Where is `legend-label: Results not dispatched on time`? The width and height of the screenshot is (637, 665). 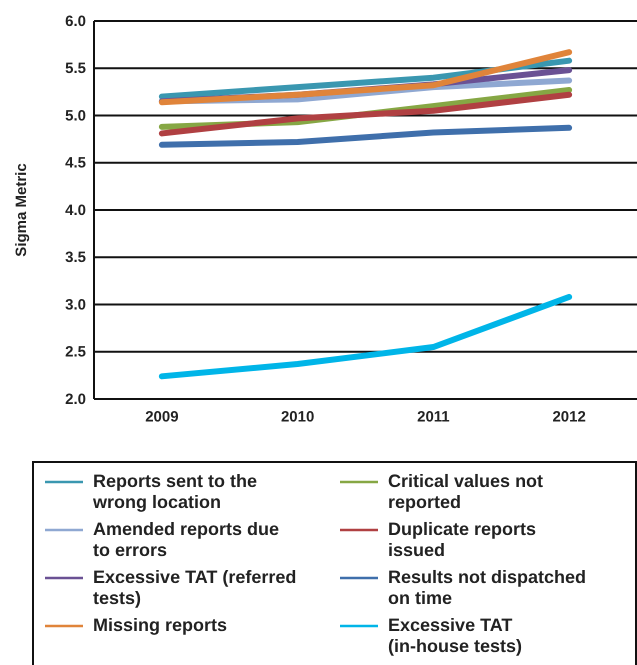
legend-label: Results not dispatched on time is located at coordinates (487, 587).